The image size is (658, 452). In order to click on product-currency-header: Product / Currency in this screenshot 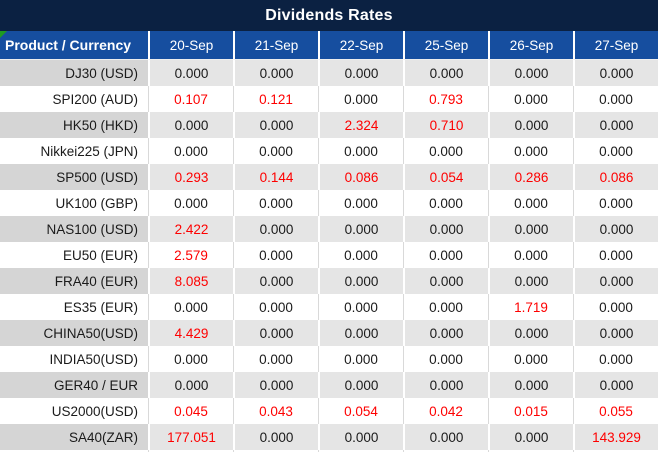, I will do `click(74, 45)`.